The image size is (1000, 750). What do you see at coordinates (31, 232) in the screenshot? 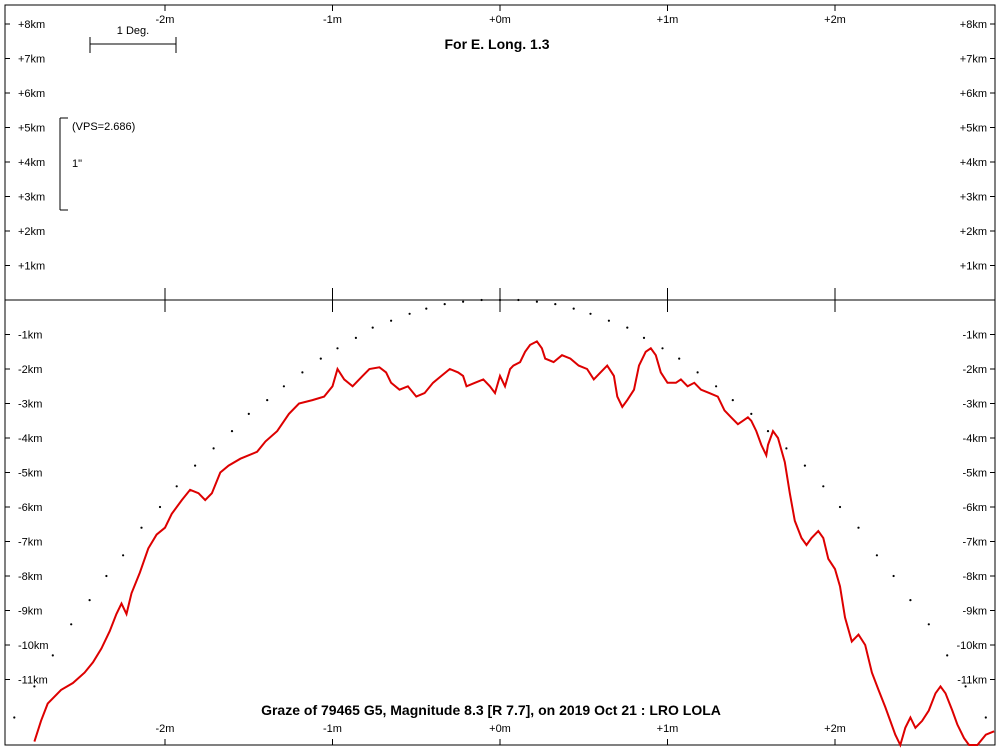
I see `y-tick-label-left-6: +2km` at bounding box center [31, 232].